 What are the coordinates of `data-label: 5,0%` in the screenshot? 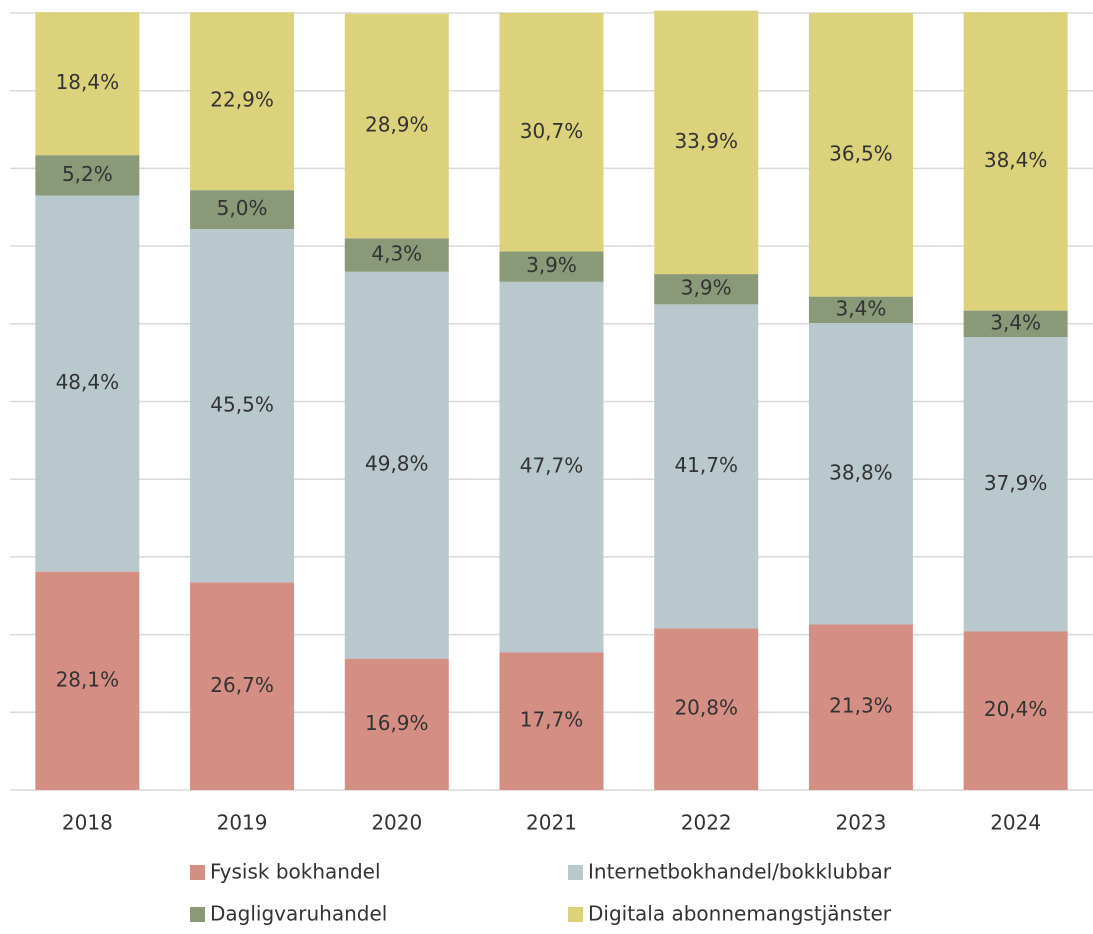 It's located at (242, 208).